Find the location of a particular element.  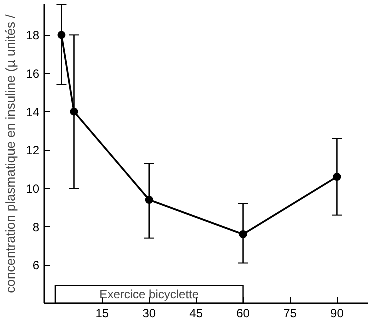

y-tick-label: 18 is located at coordinates (33, 35).